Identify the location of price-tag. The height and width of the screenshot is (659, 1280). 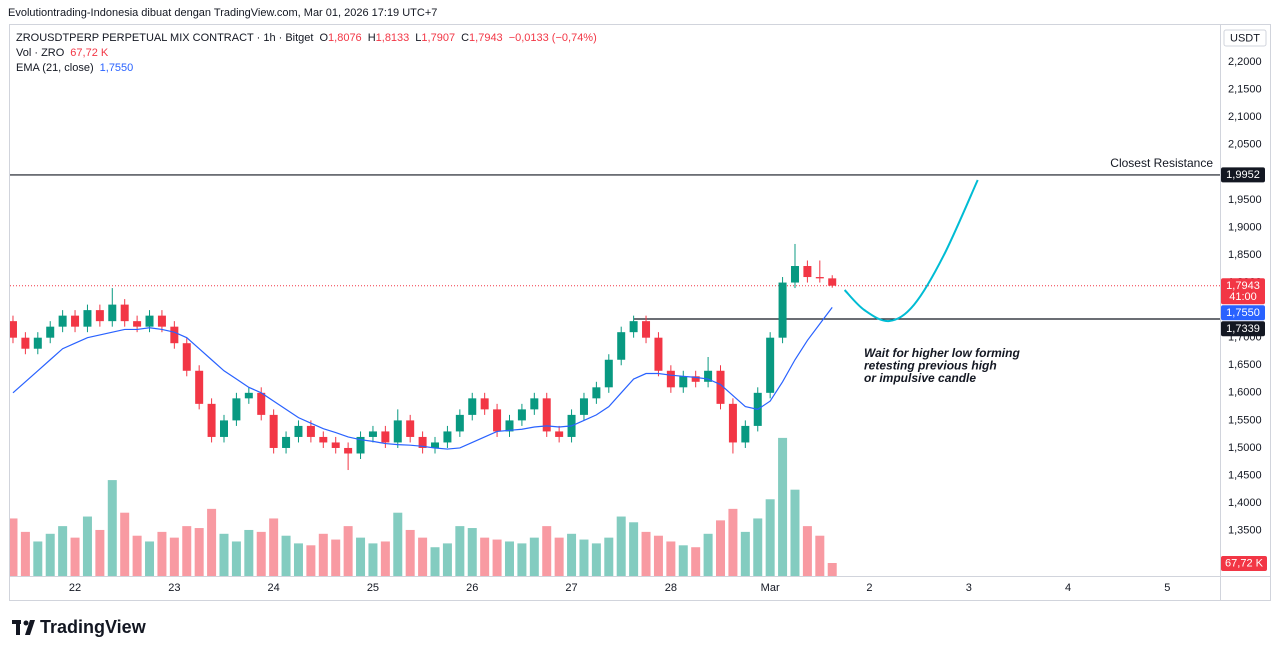
(1243, 291).